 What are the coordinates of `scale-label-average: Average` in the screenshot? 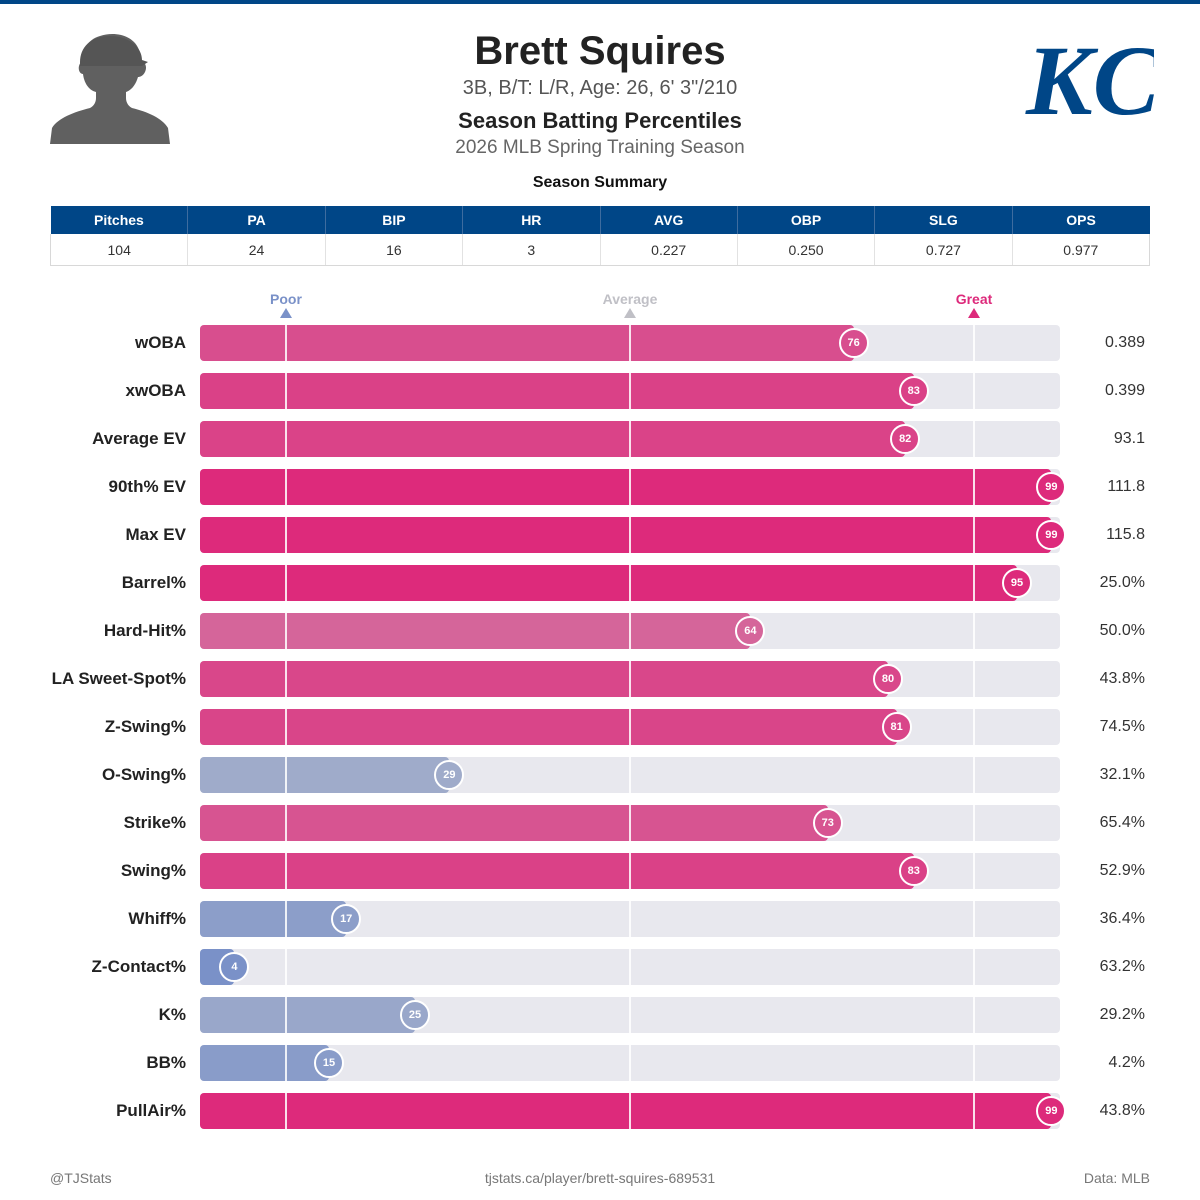 It's located at (630, 299).